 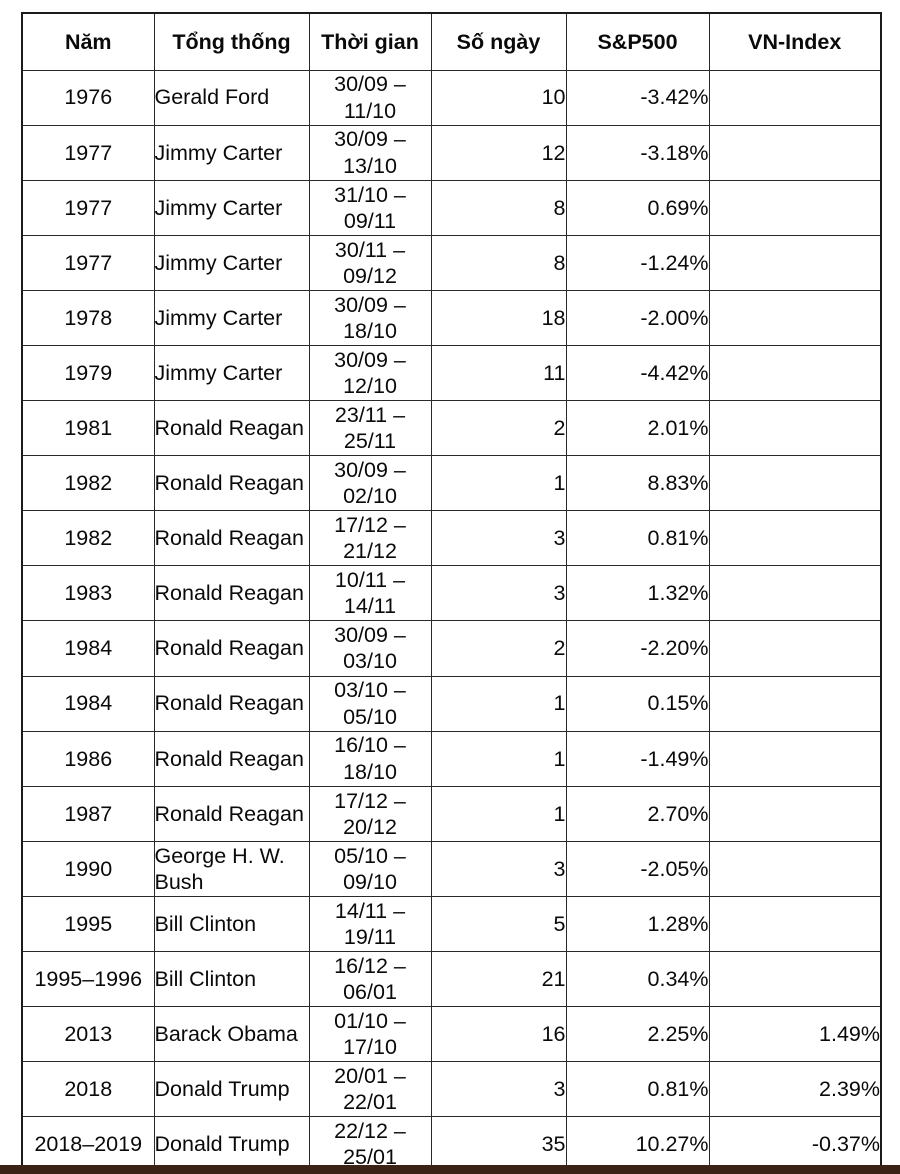 I want to click on column-header-period: Thời gian, so click(x=370, y=41).